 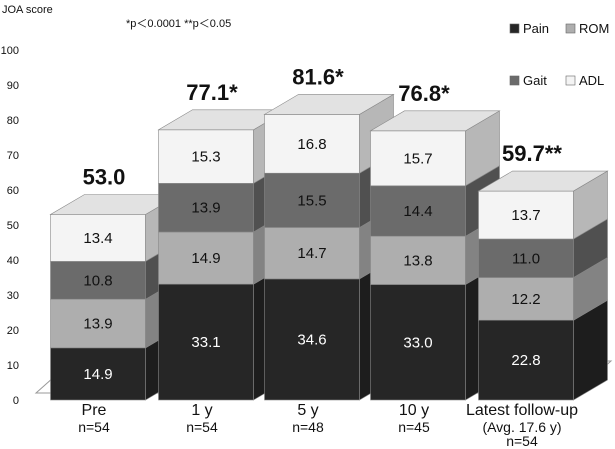 What do you see at coordinates (521, 427) in the screenshot?
I see `category-sub-label: (Avg. 17.6 y)` at bounding box center [521, 427].